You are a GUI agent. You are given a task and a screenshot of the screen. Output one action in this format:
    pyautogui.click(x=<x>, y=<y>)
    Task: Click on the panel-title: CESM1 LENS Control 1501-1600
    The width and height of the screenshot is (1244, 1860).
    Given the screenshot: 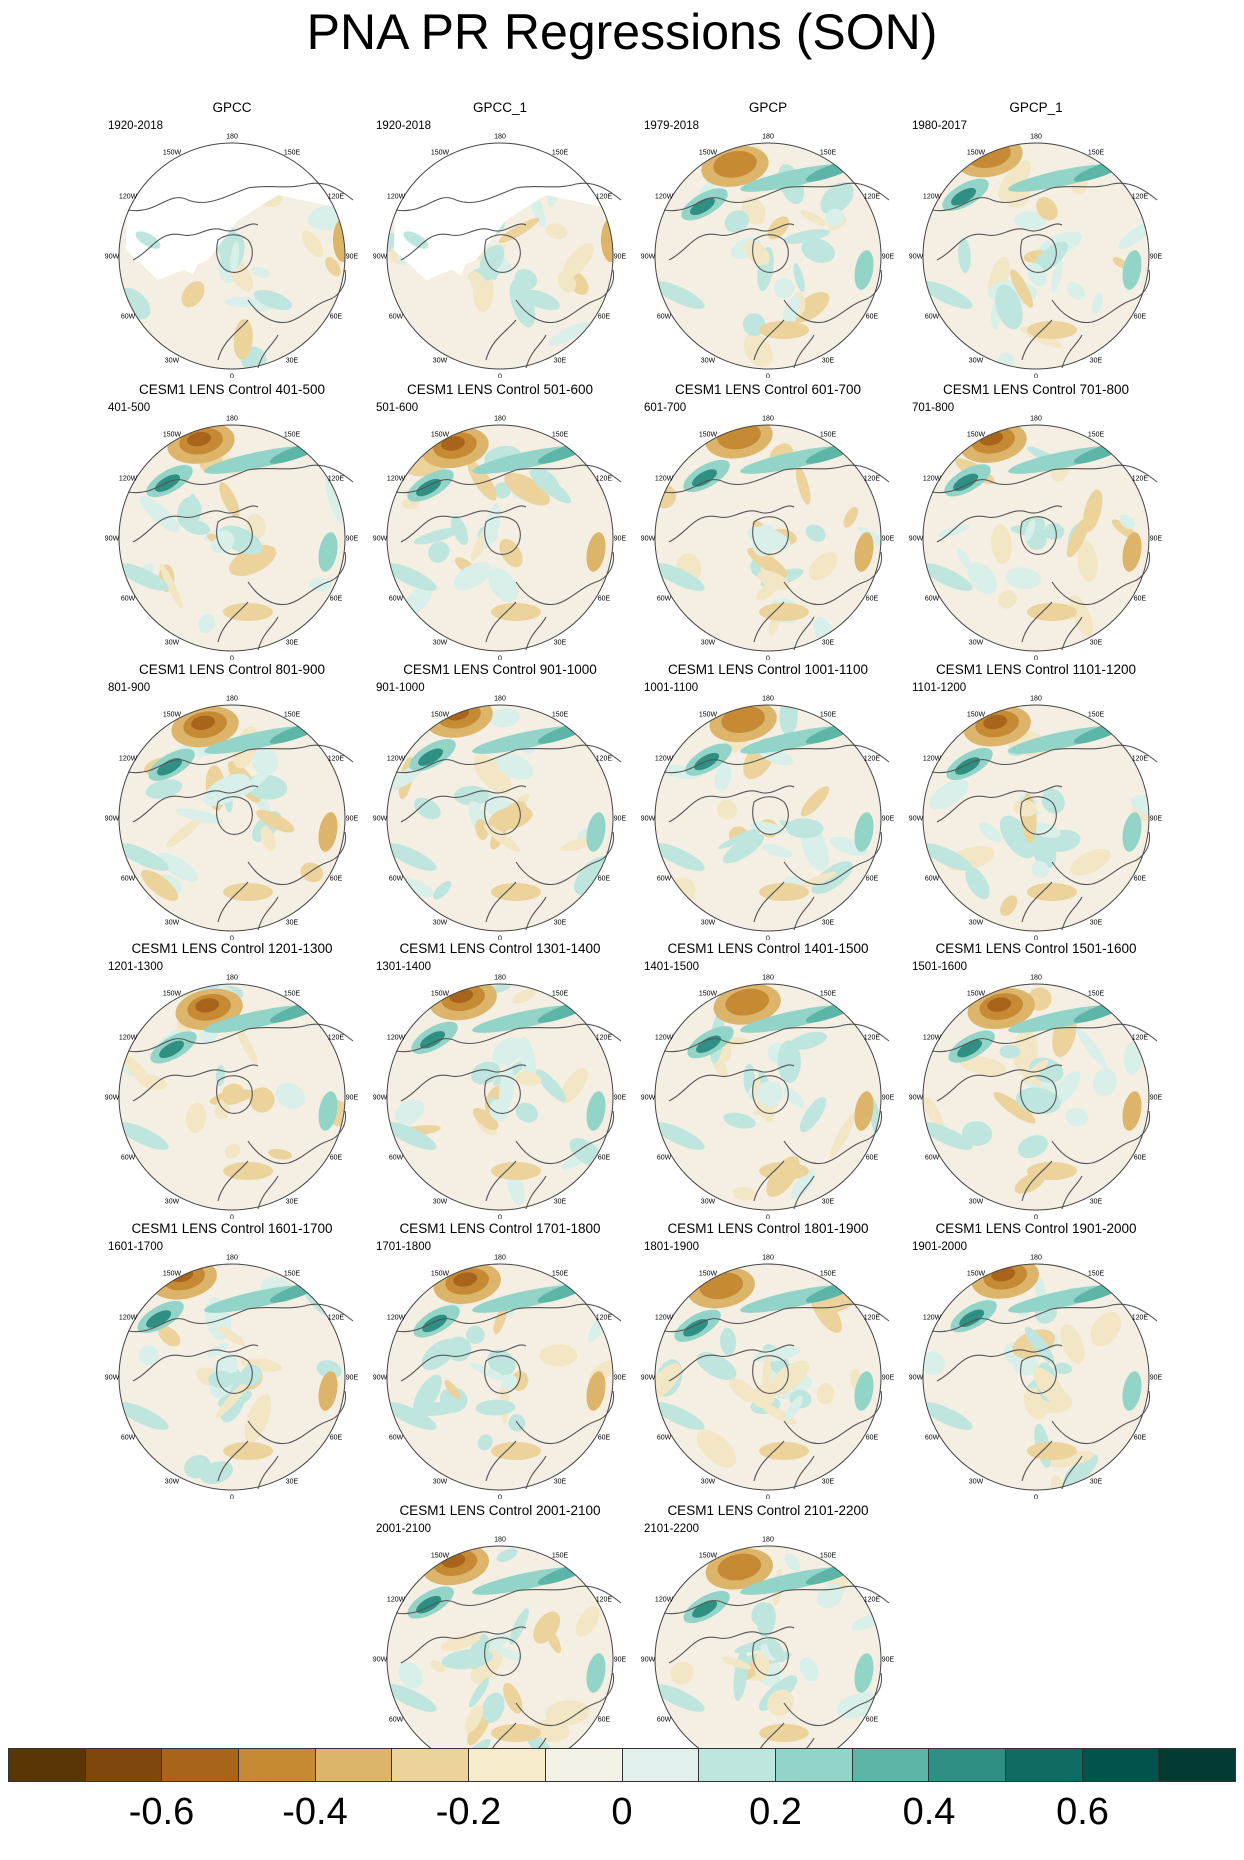 What is the action you would take?
    pyautogui.click(x=1036, y=948)
    